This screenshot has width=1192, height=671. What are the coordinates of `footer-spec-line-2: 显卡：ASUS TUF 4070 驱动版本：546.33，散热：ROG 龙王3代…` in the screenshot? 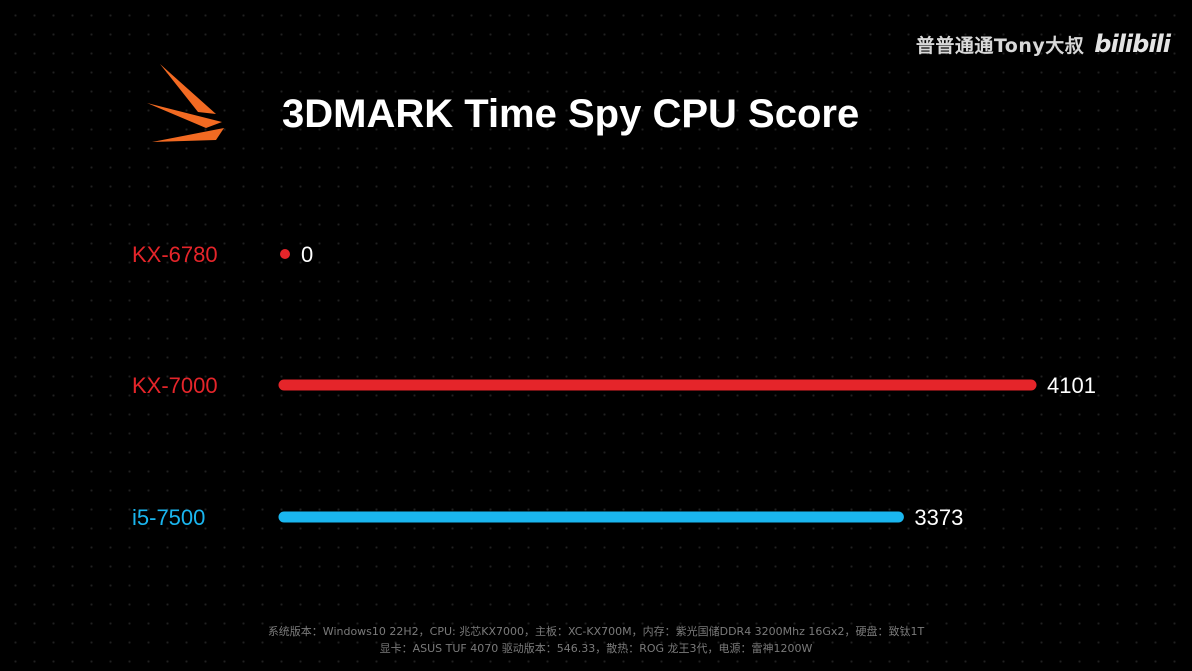 It's located at (596, 648).